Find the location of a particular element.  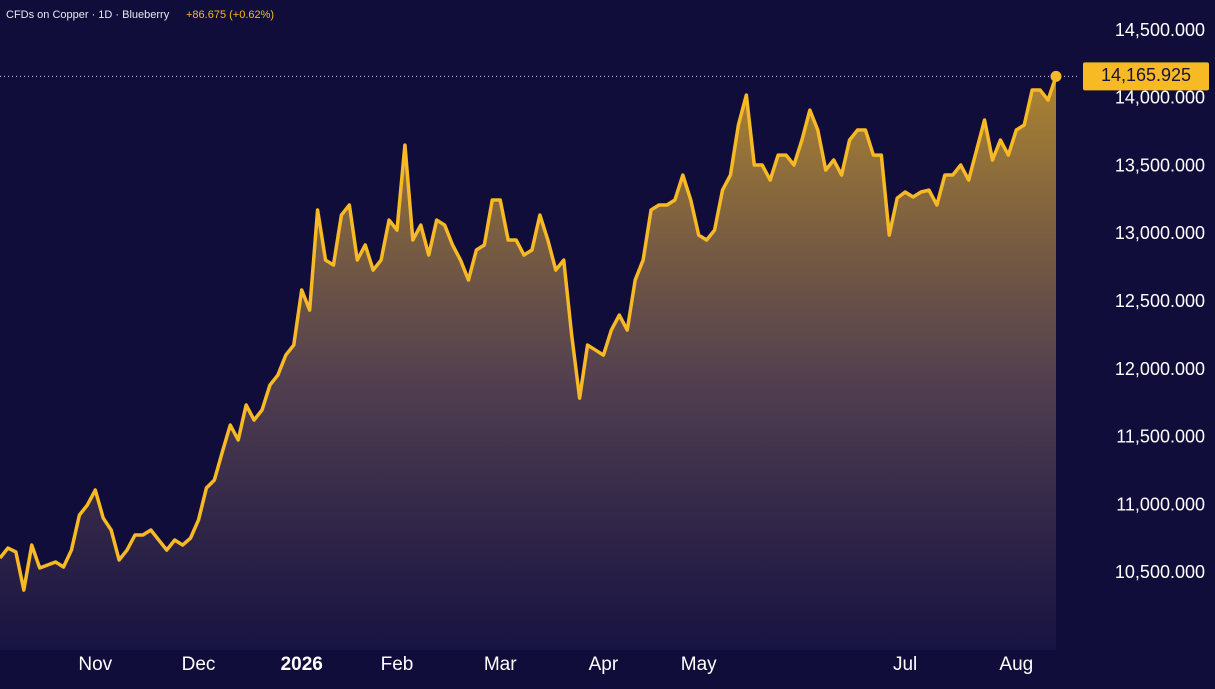

x-tick-label: Dec is located at coordinates (199, 664).